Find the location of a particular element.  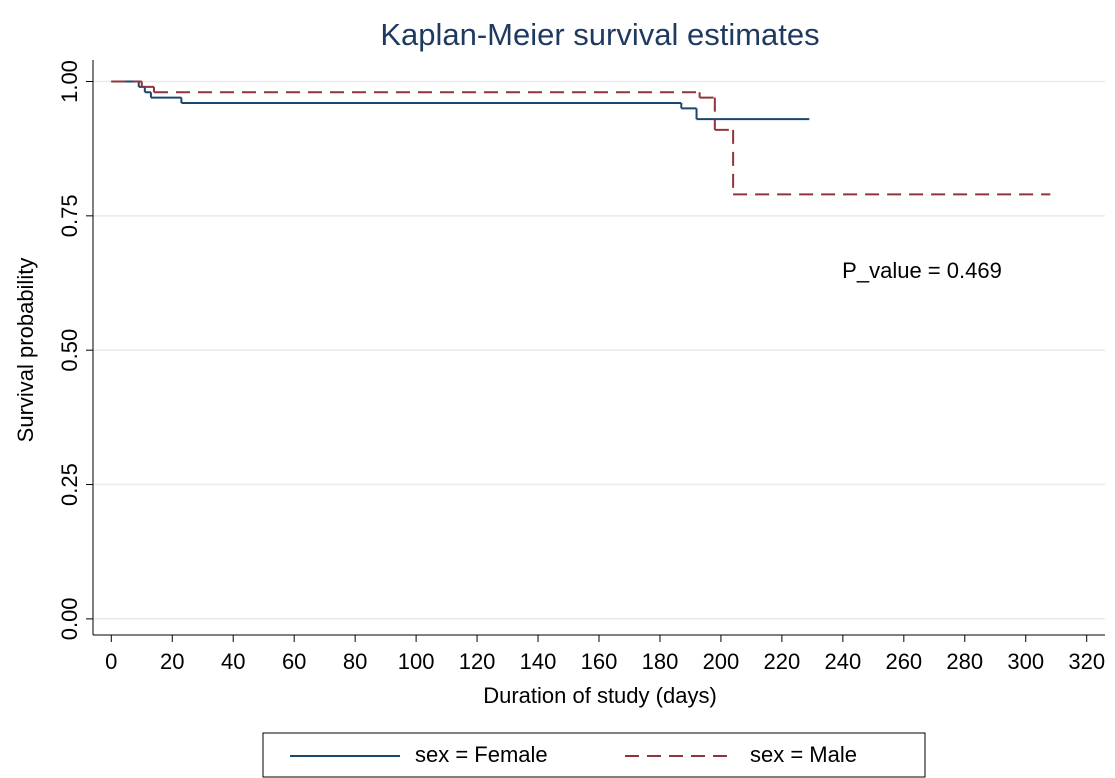

x-tick-label: 180 is located at coordinates (660, 661).